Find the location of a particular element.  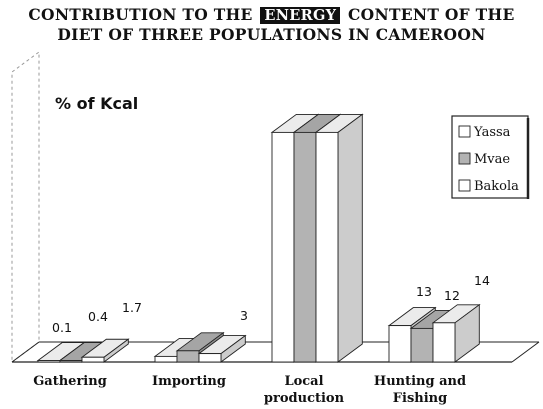

category-label-2: Local production is located at coordinates (304, 390).